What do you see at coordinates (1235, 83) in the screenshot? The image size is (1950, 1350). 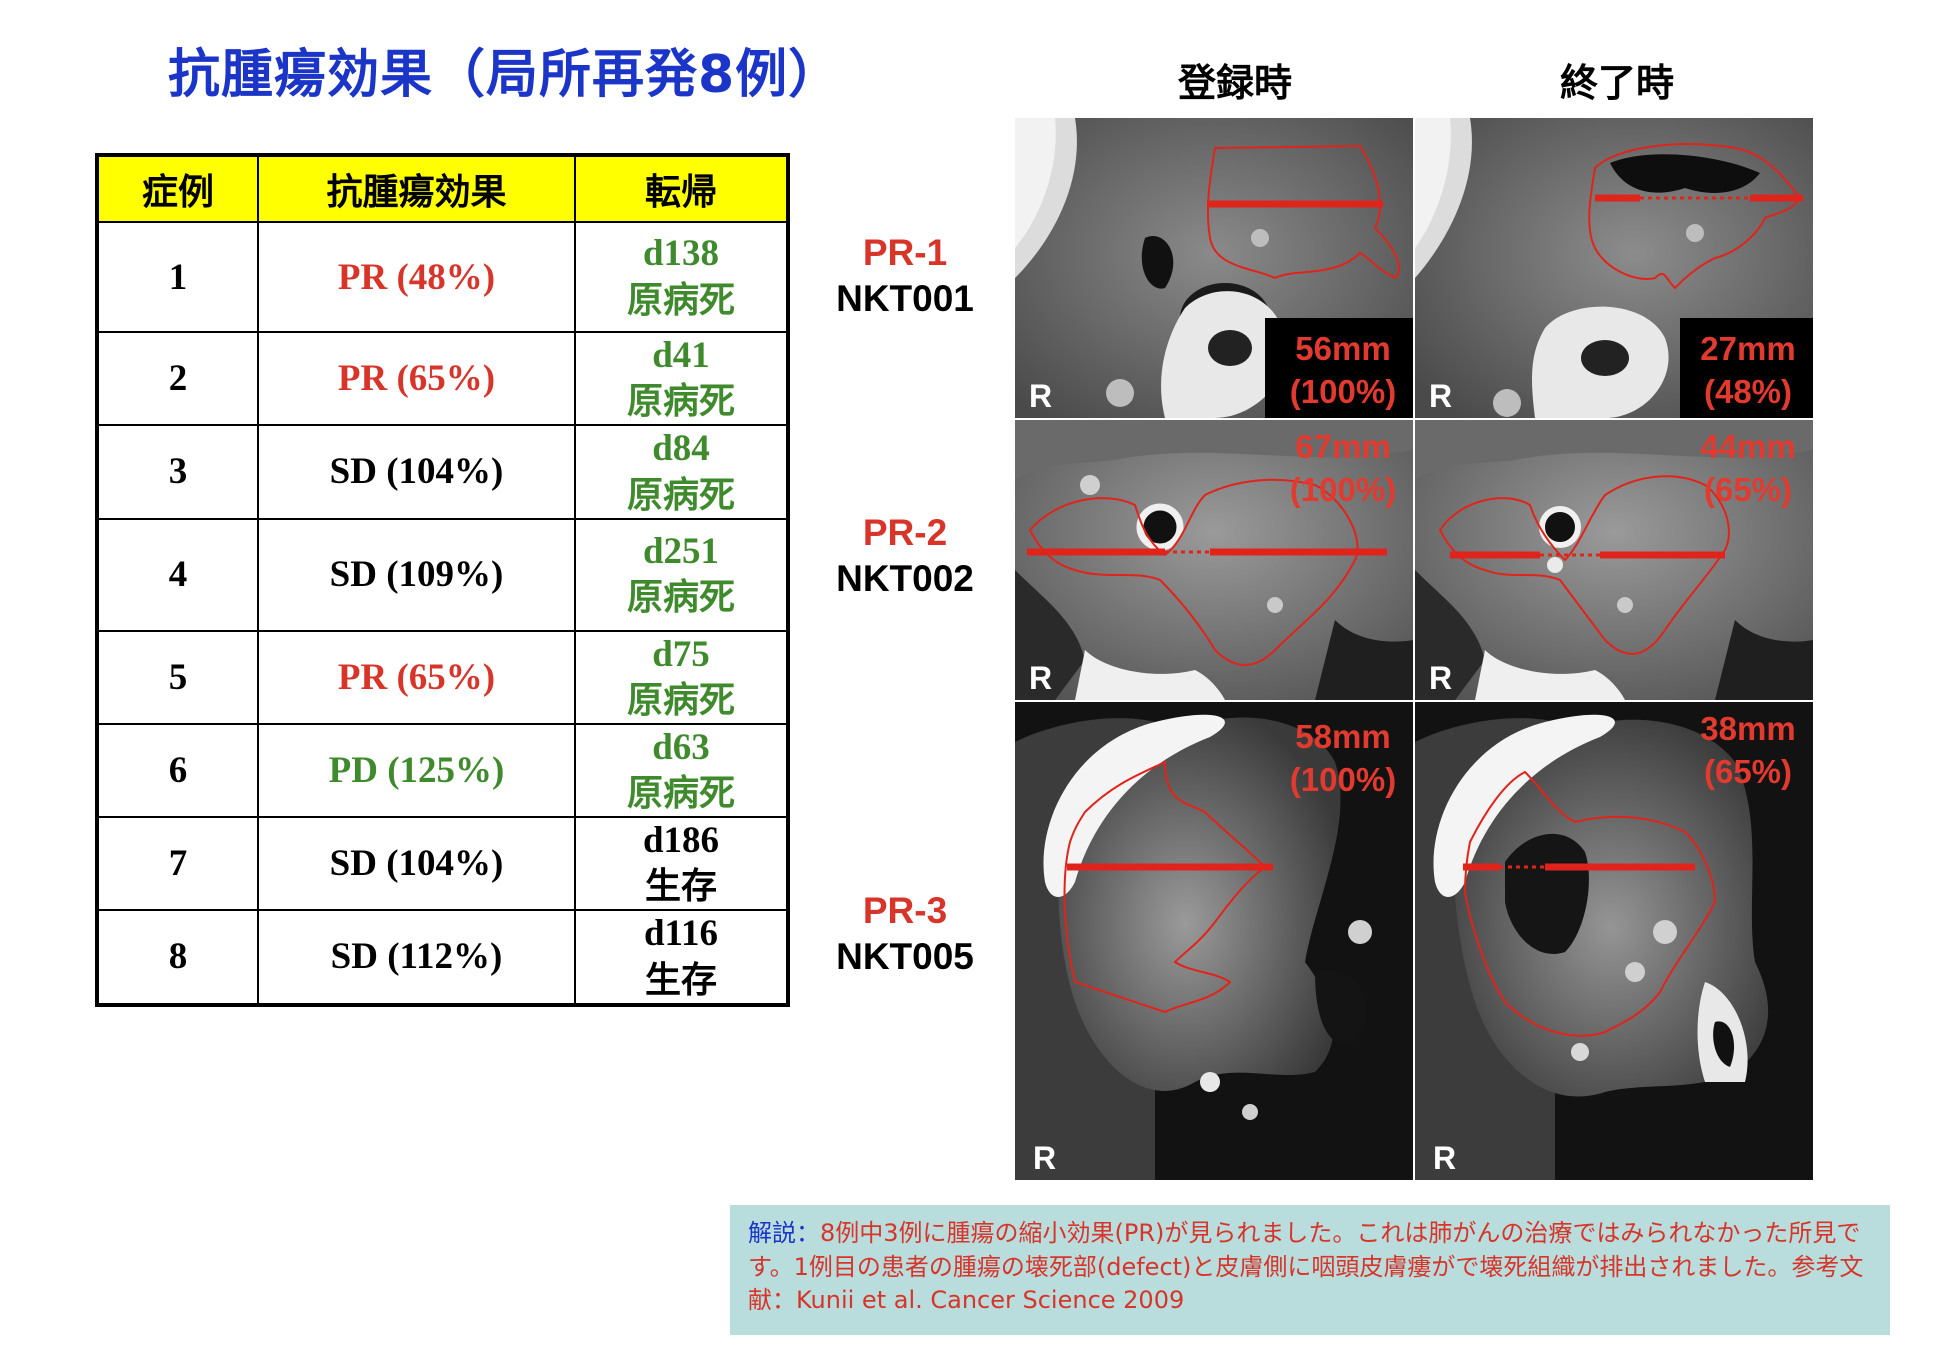 I see `baseline-column-header: 登録時` at bounding box center [1235, 83].